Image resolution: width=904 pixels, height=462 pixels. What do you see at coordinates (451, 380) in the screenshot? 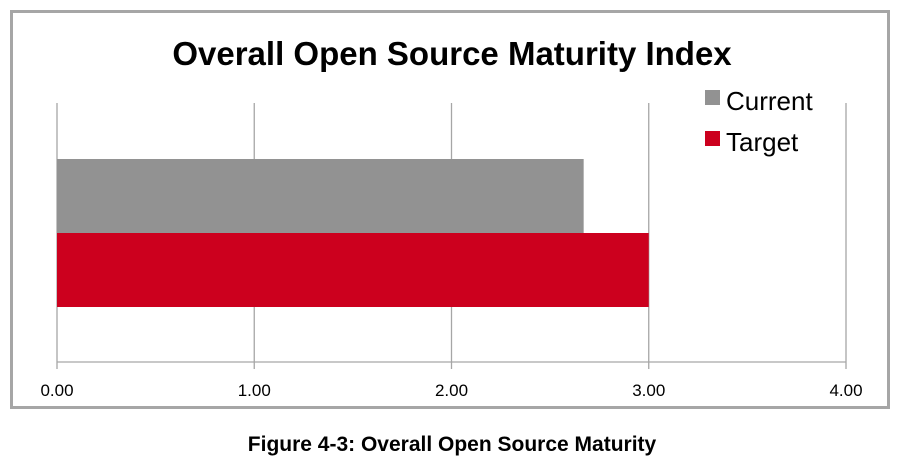
I see `x-axis: 0.00 1.00 2.00 3.00 4.00` at bounding box center [451, 380].